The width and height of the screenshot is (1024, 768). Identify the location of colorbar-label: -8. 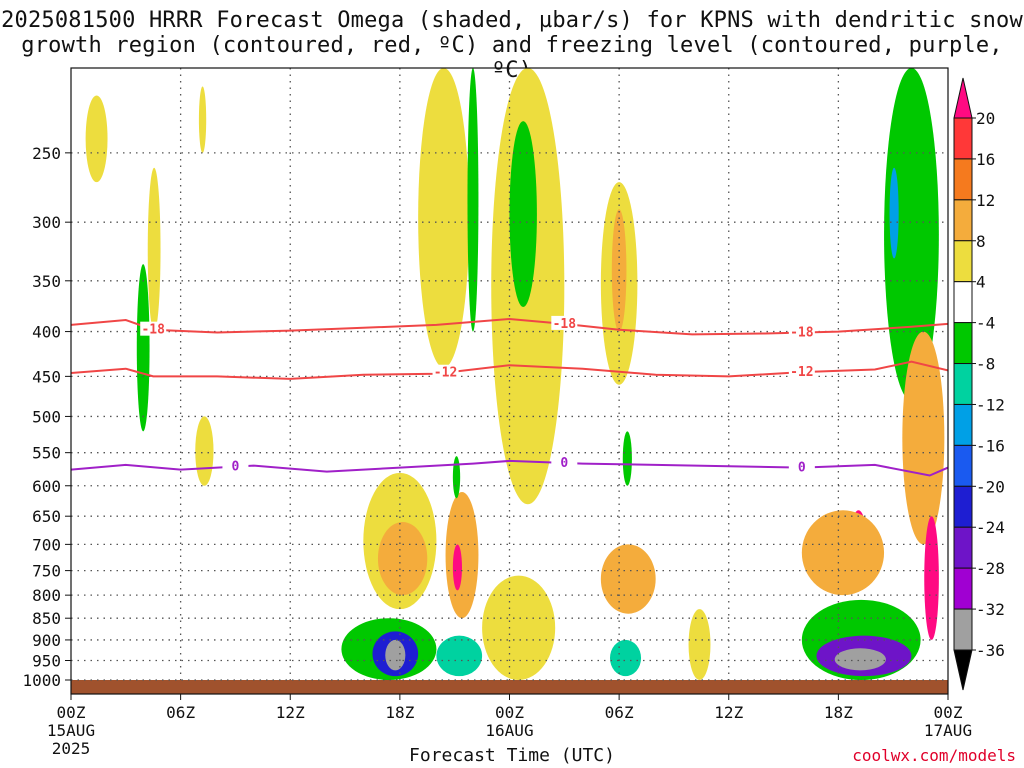
(985, 364).